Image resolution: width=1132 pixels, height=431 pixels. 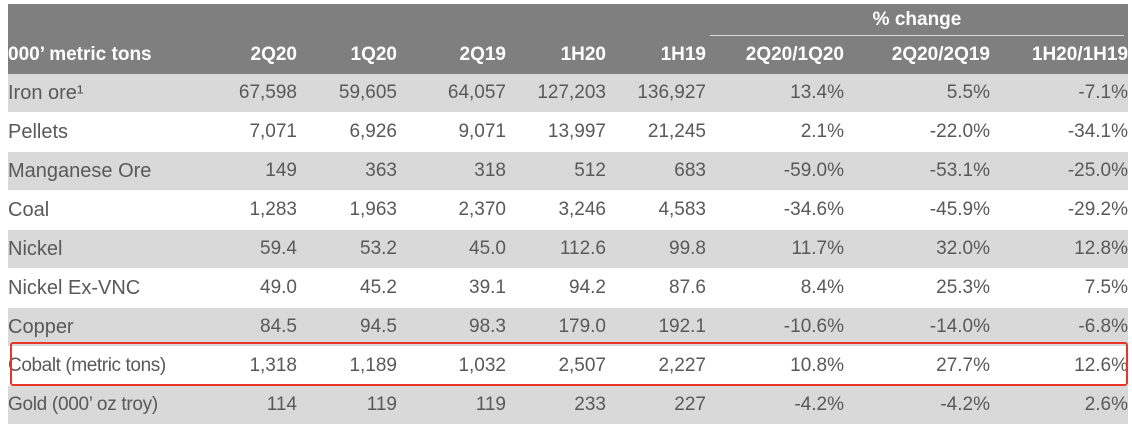 I want to click on table-cell: 21,245, so click(x=656, y=132).